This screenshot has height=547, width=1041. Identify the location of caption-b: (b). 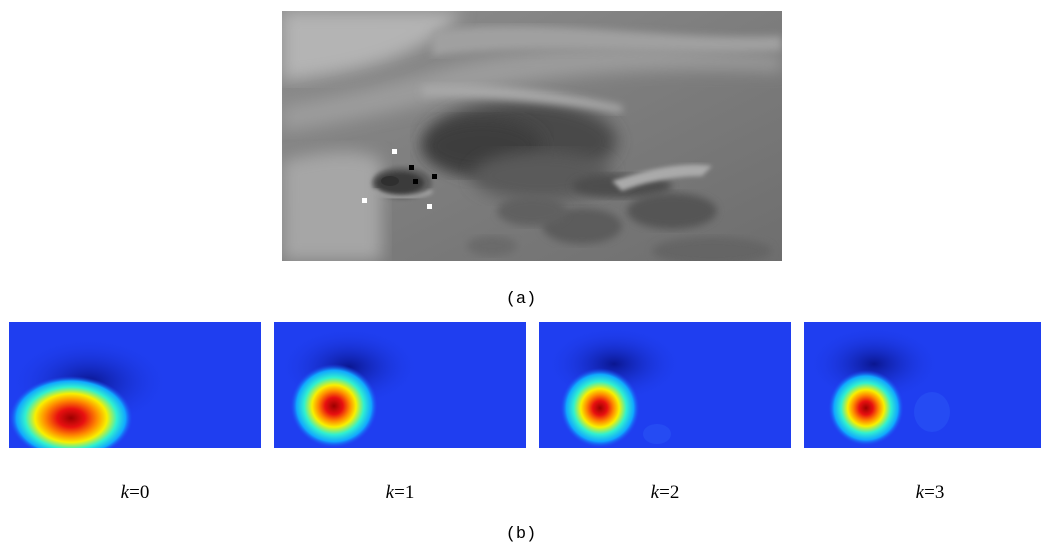
(521, 534).